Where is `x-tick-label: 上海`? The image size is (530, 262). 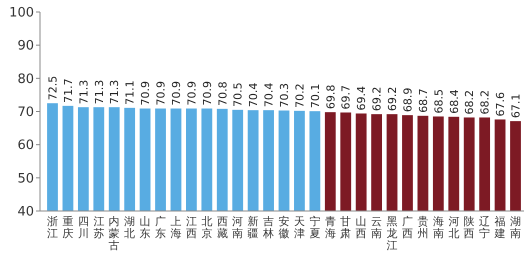
x-tick-label: 上海 is located at coordinates (176, 227).